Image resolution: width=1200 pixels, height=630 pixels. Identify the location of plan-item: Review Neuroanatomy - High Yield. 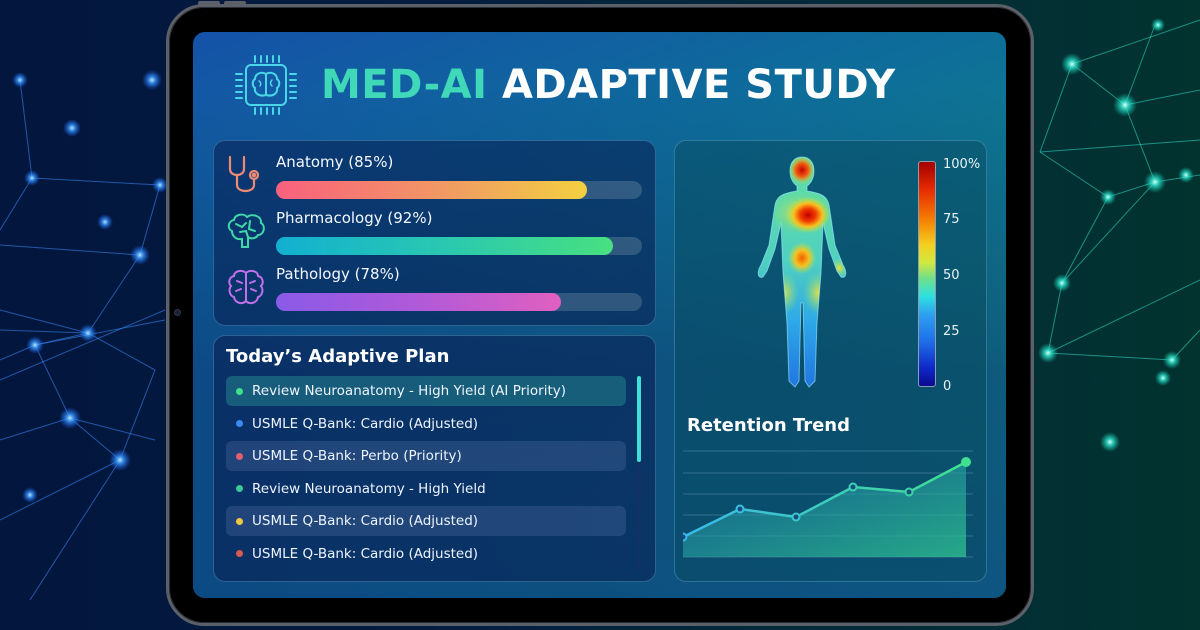
(426, 489).